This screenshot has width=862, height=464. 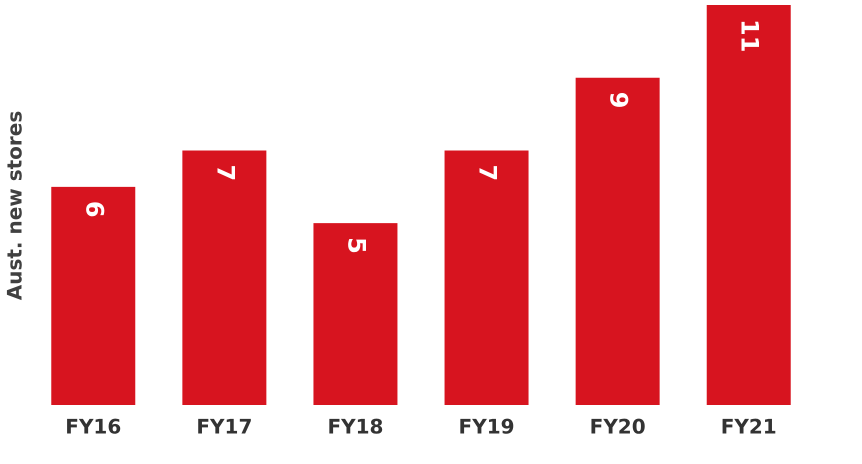 What do you see at coordinates (750, 35) in the screenshot?
I see `data-label: 11` at bounding box center [750, 35].